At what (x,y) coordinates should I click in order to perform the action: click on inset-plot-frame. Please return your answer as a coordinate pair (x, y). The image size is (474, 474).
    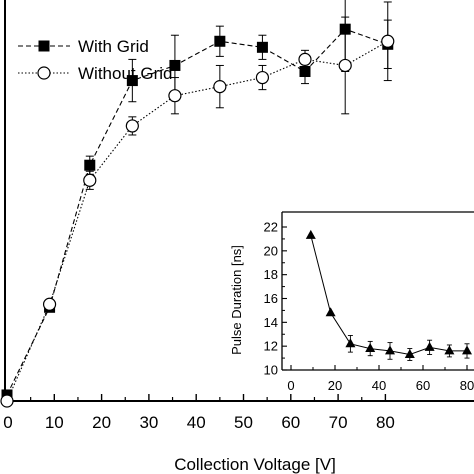
    Looking at the image, I should click on (377, 291).